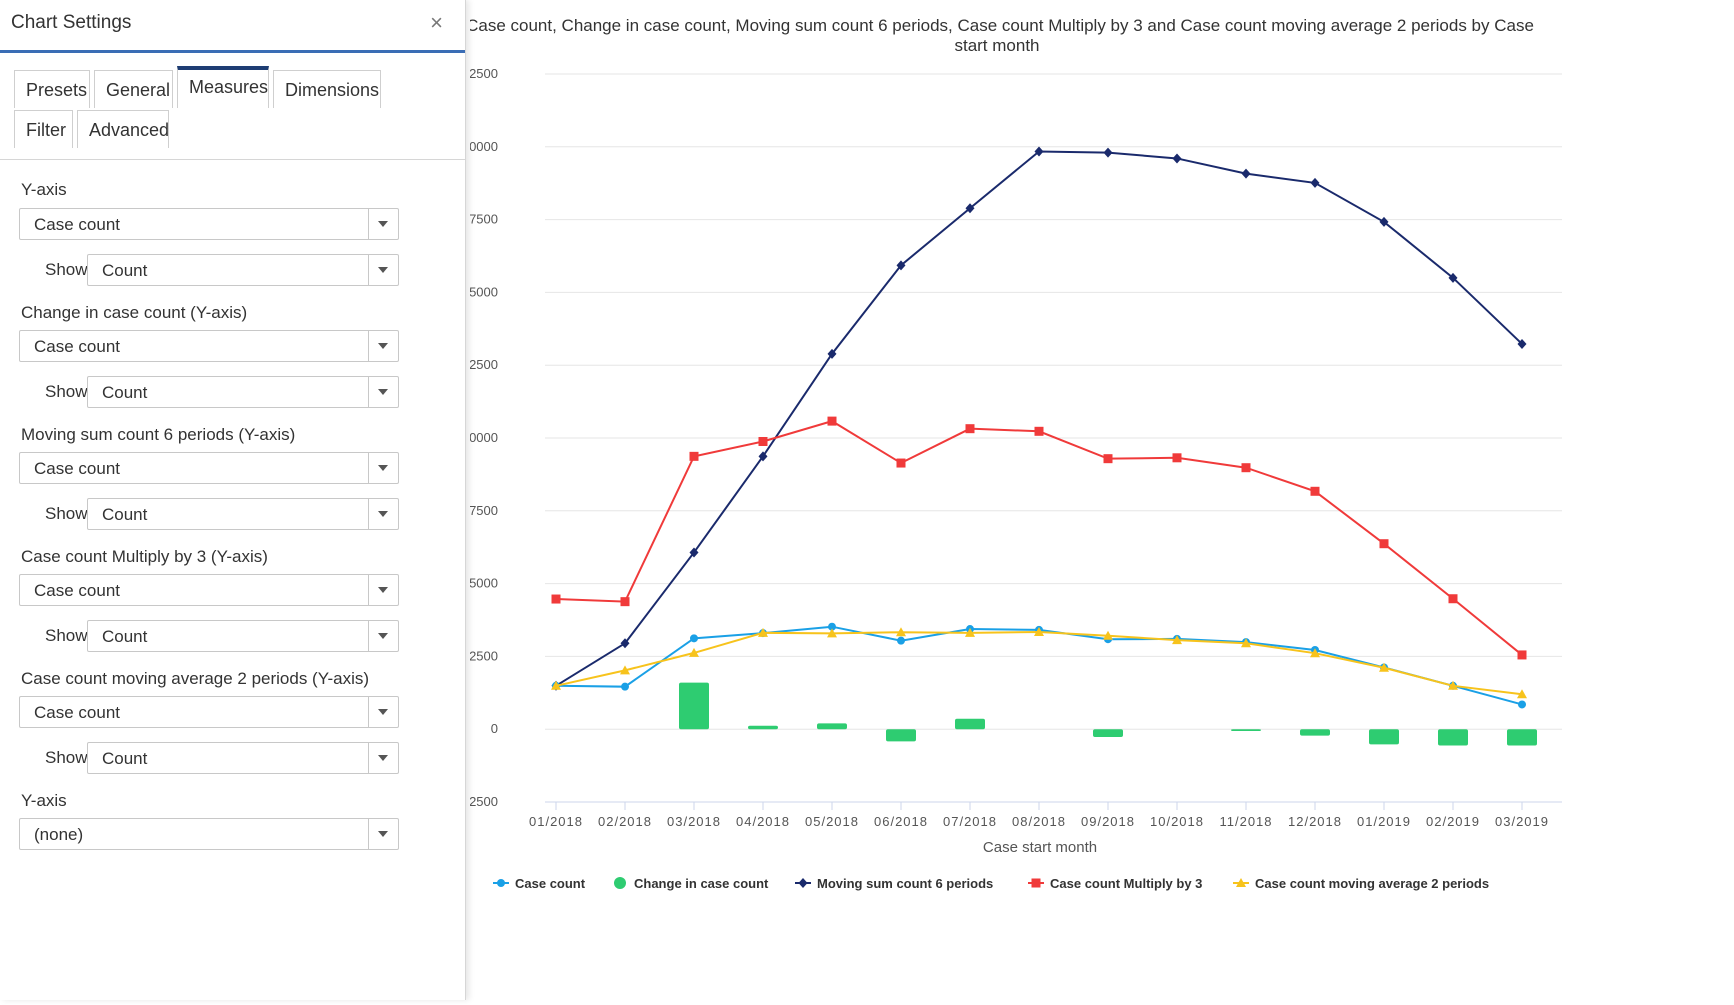 This screenshot has width=1734, height=1005. Describe the element at coordinates (52, 89) in the screenshot. I see `tab-presets: Presets` at that location.